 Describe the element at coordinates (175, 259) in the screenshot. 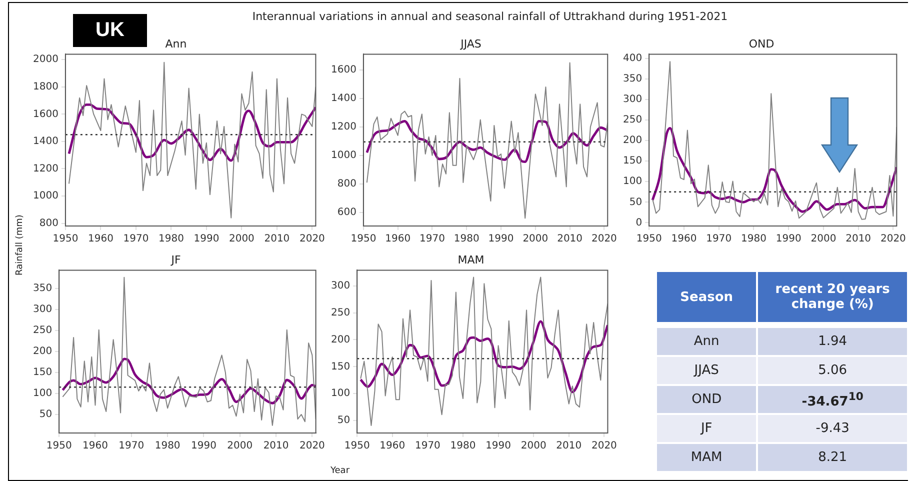

I see `chart-title: JF` at that location.